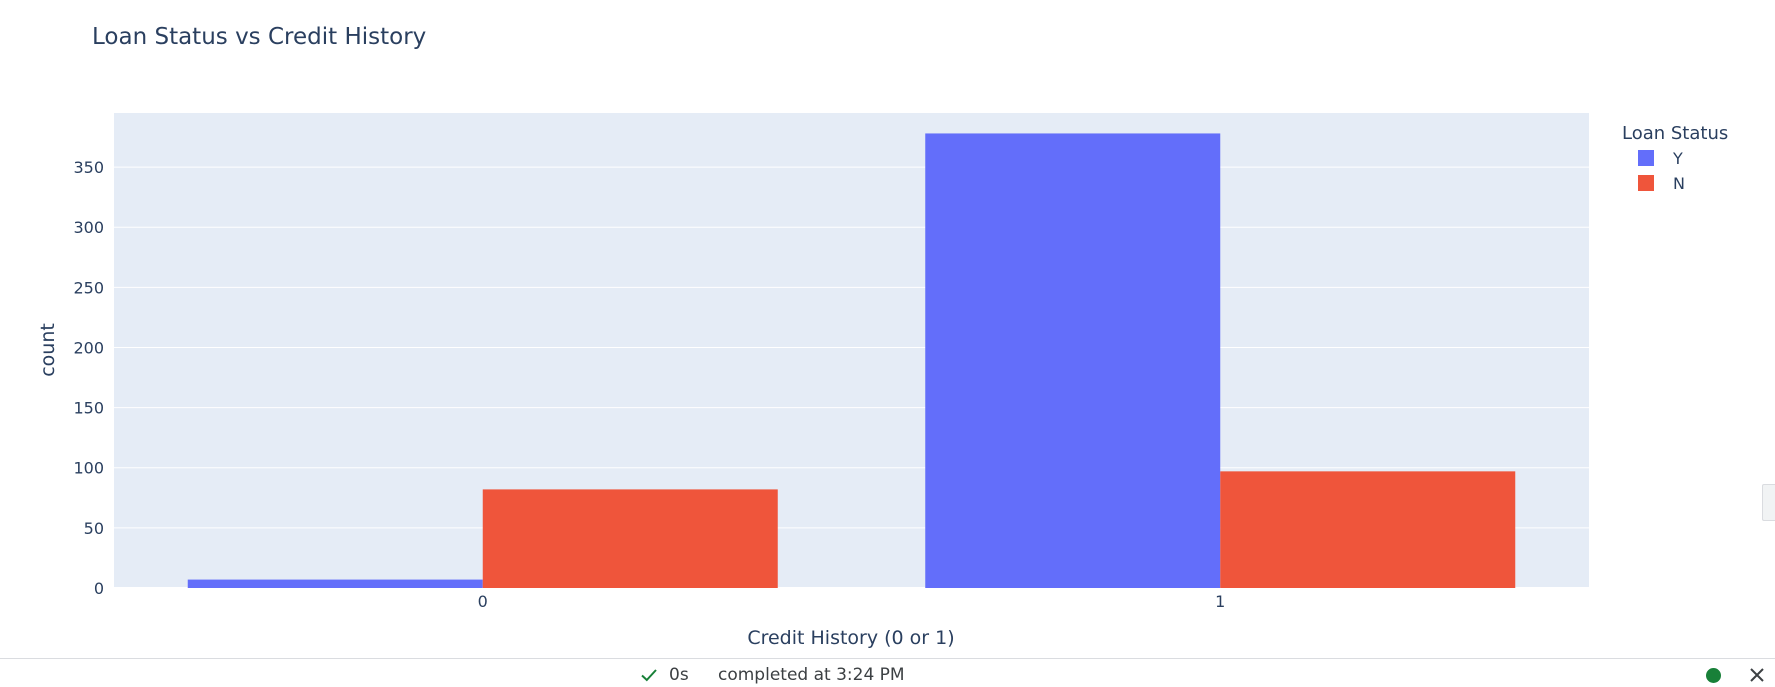  What do you see at coordinates (88, 287) in the screenshot?
I see `y-tick-label: 250` at bounding box center [88, 287].